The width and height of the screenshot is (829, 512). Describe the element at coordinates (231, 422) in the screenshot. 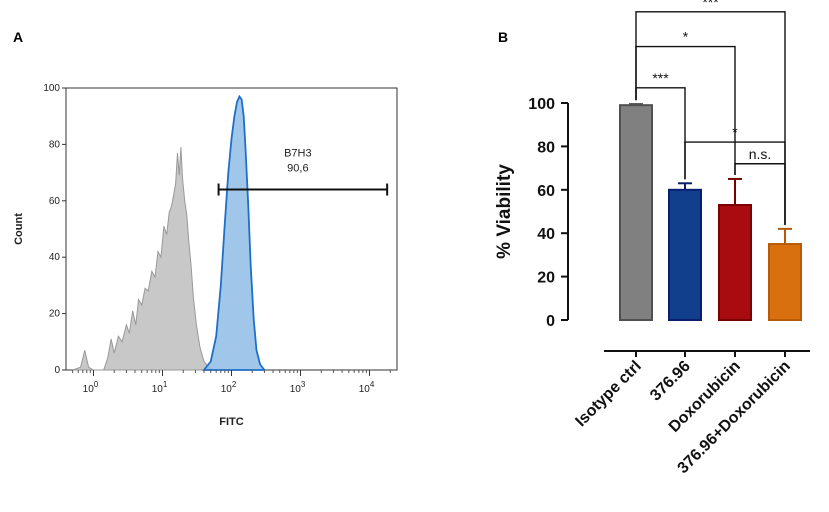

I see `x-axis-title: FITC` at that location.